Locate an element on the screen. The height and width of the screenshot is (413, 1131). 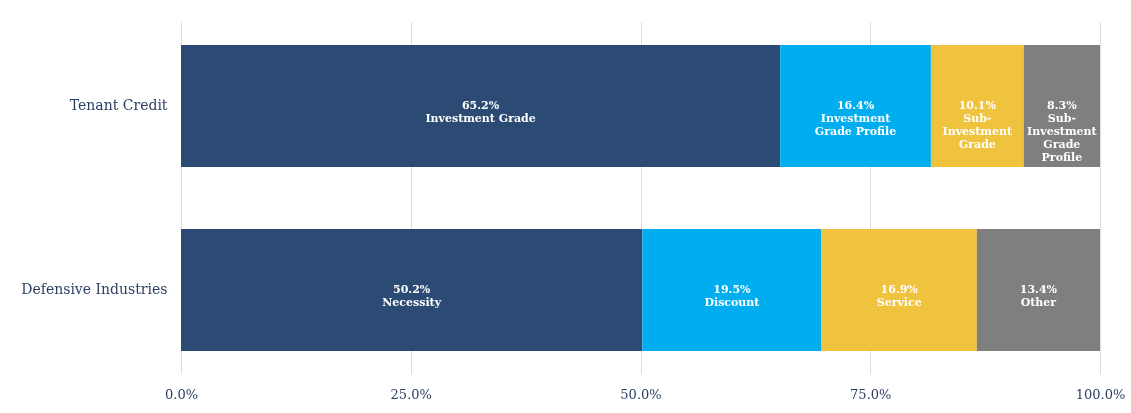
data-label: 19.5% Discount is located at coordinates (732, 296).